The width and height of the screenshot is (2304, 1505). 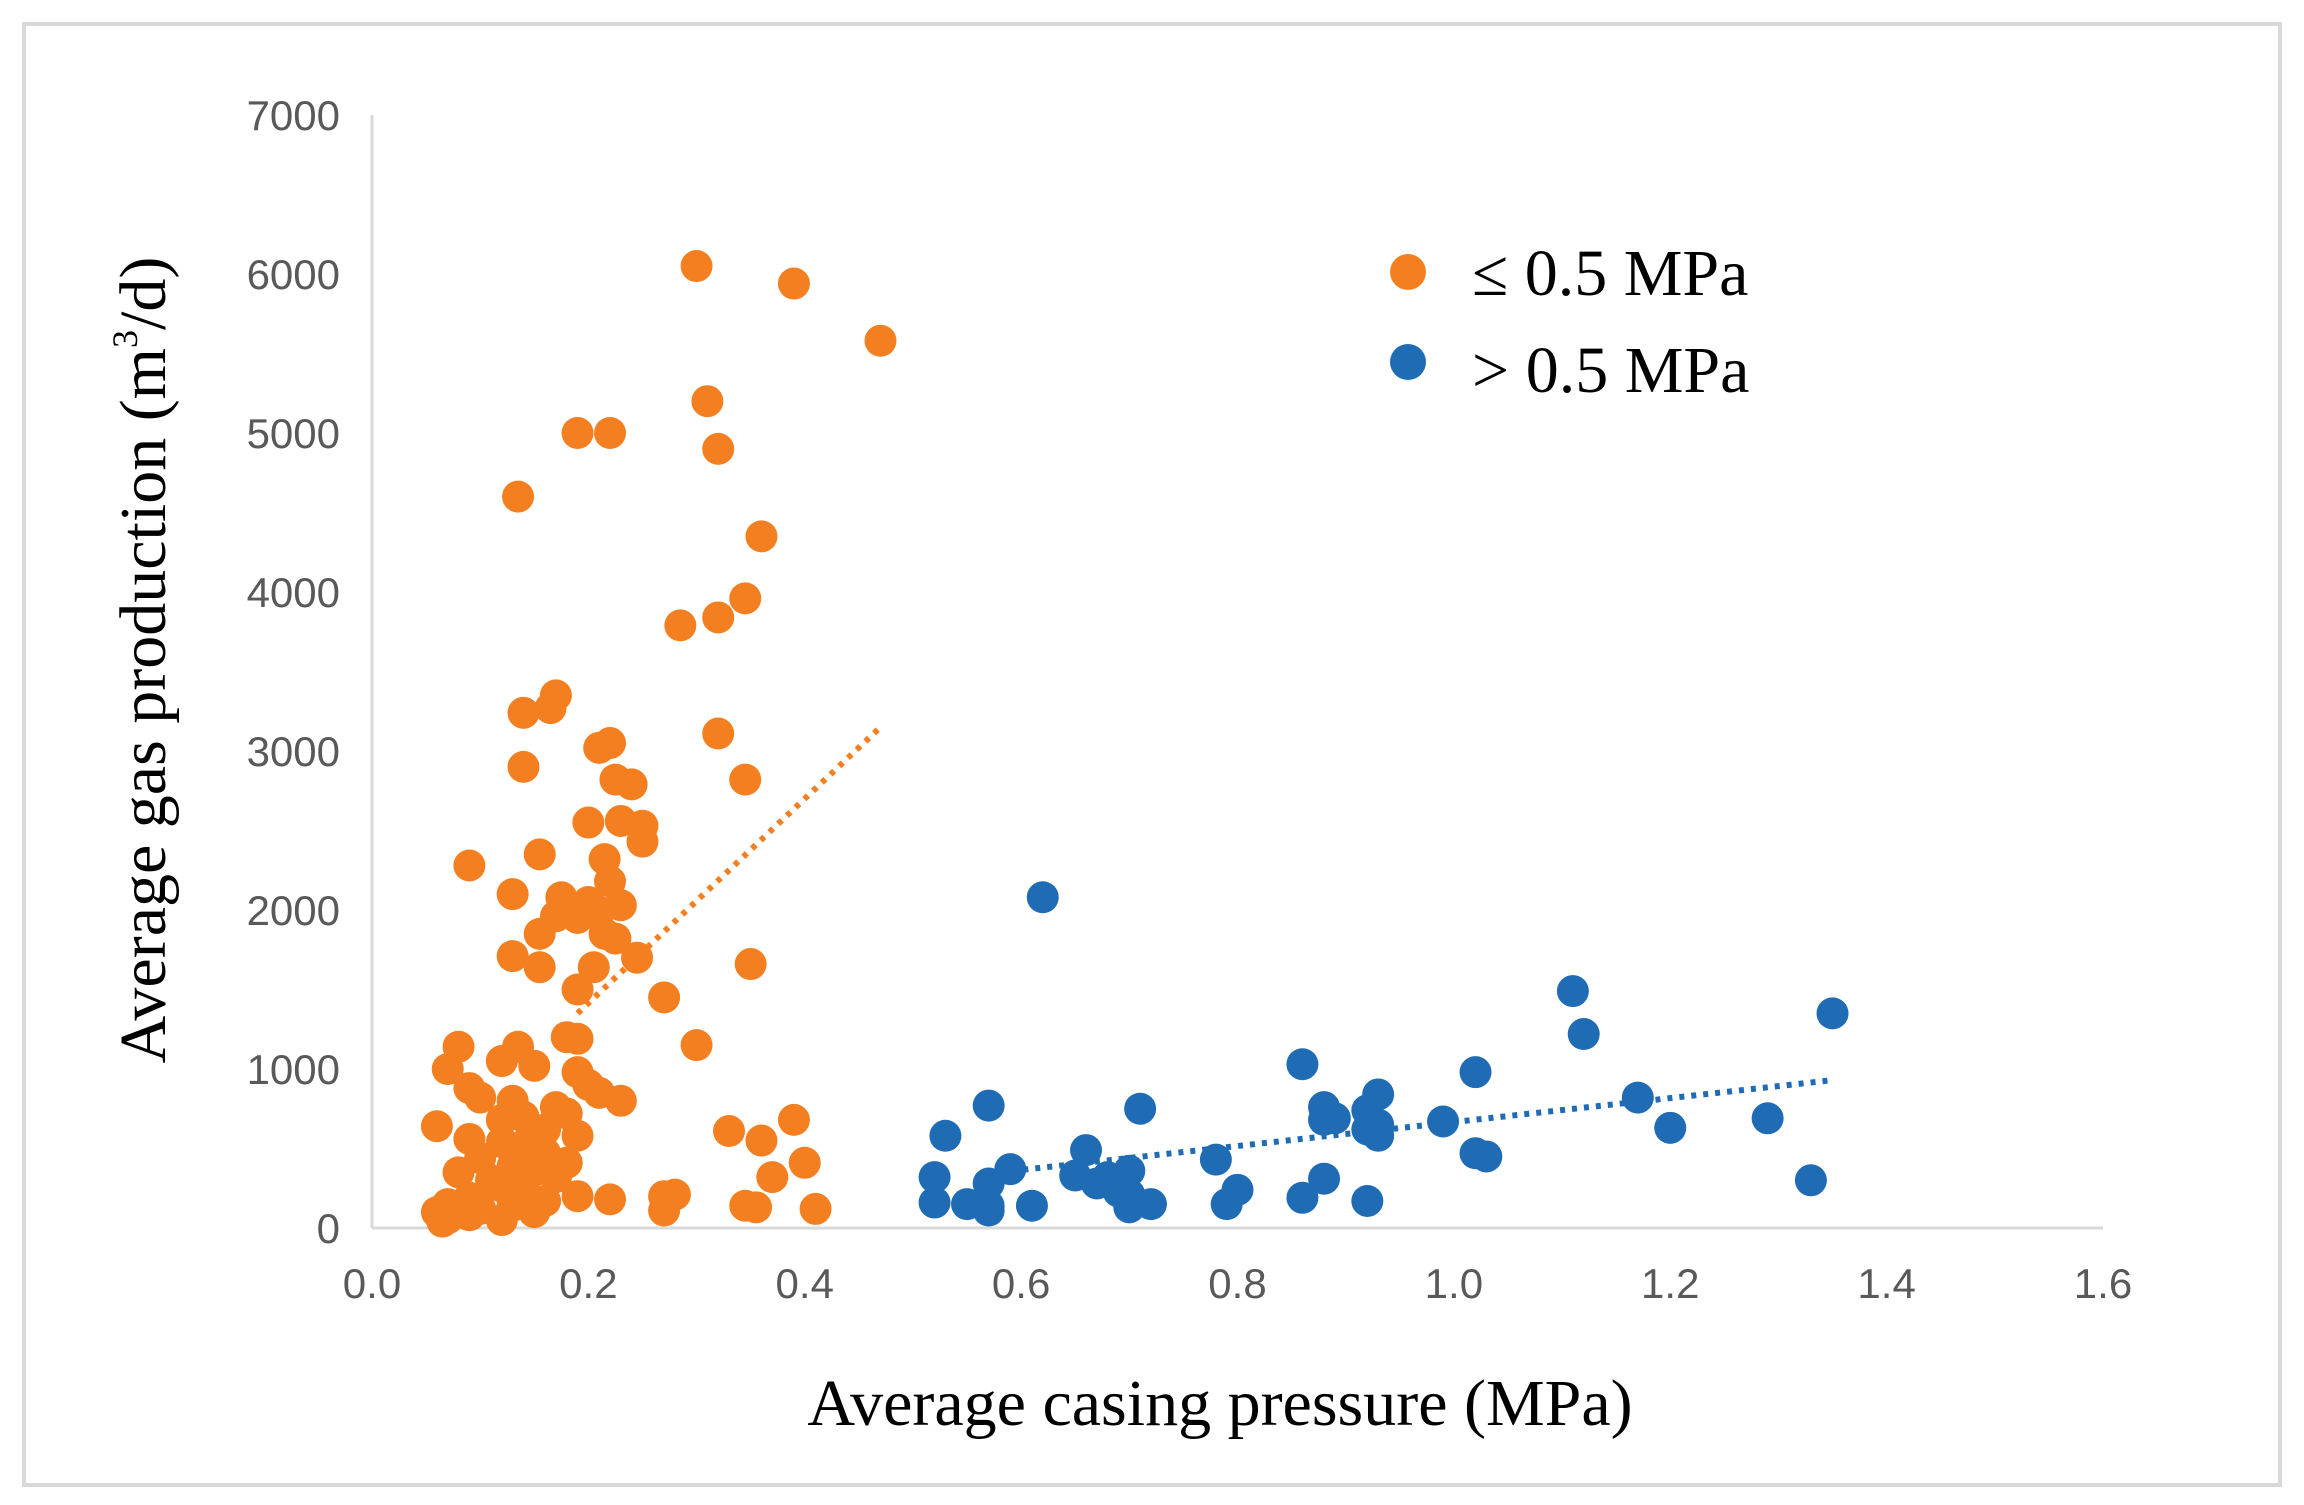 I want to click on y-tick-label: 6000, so click(x=293, y=274).